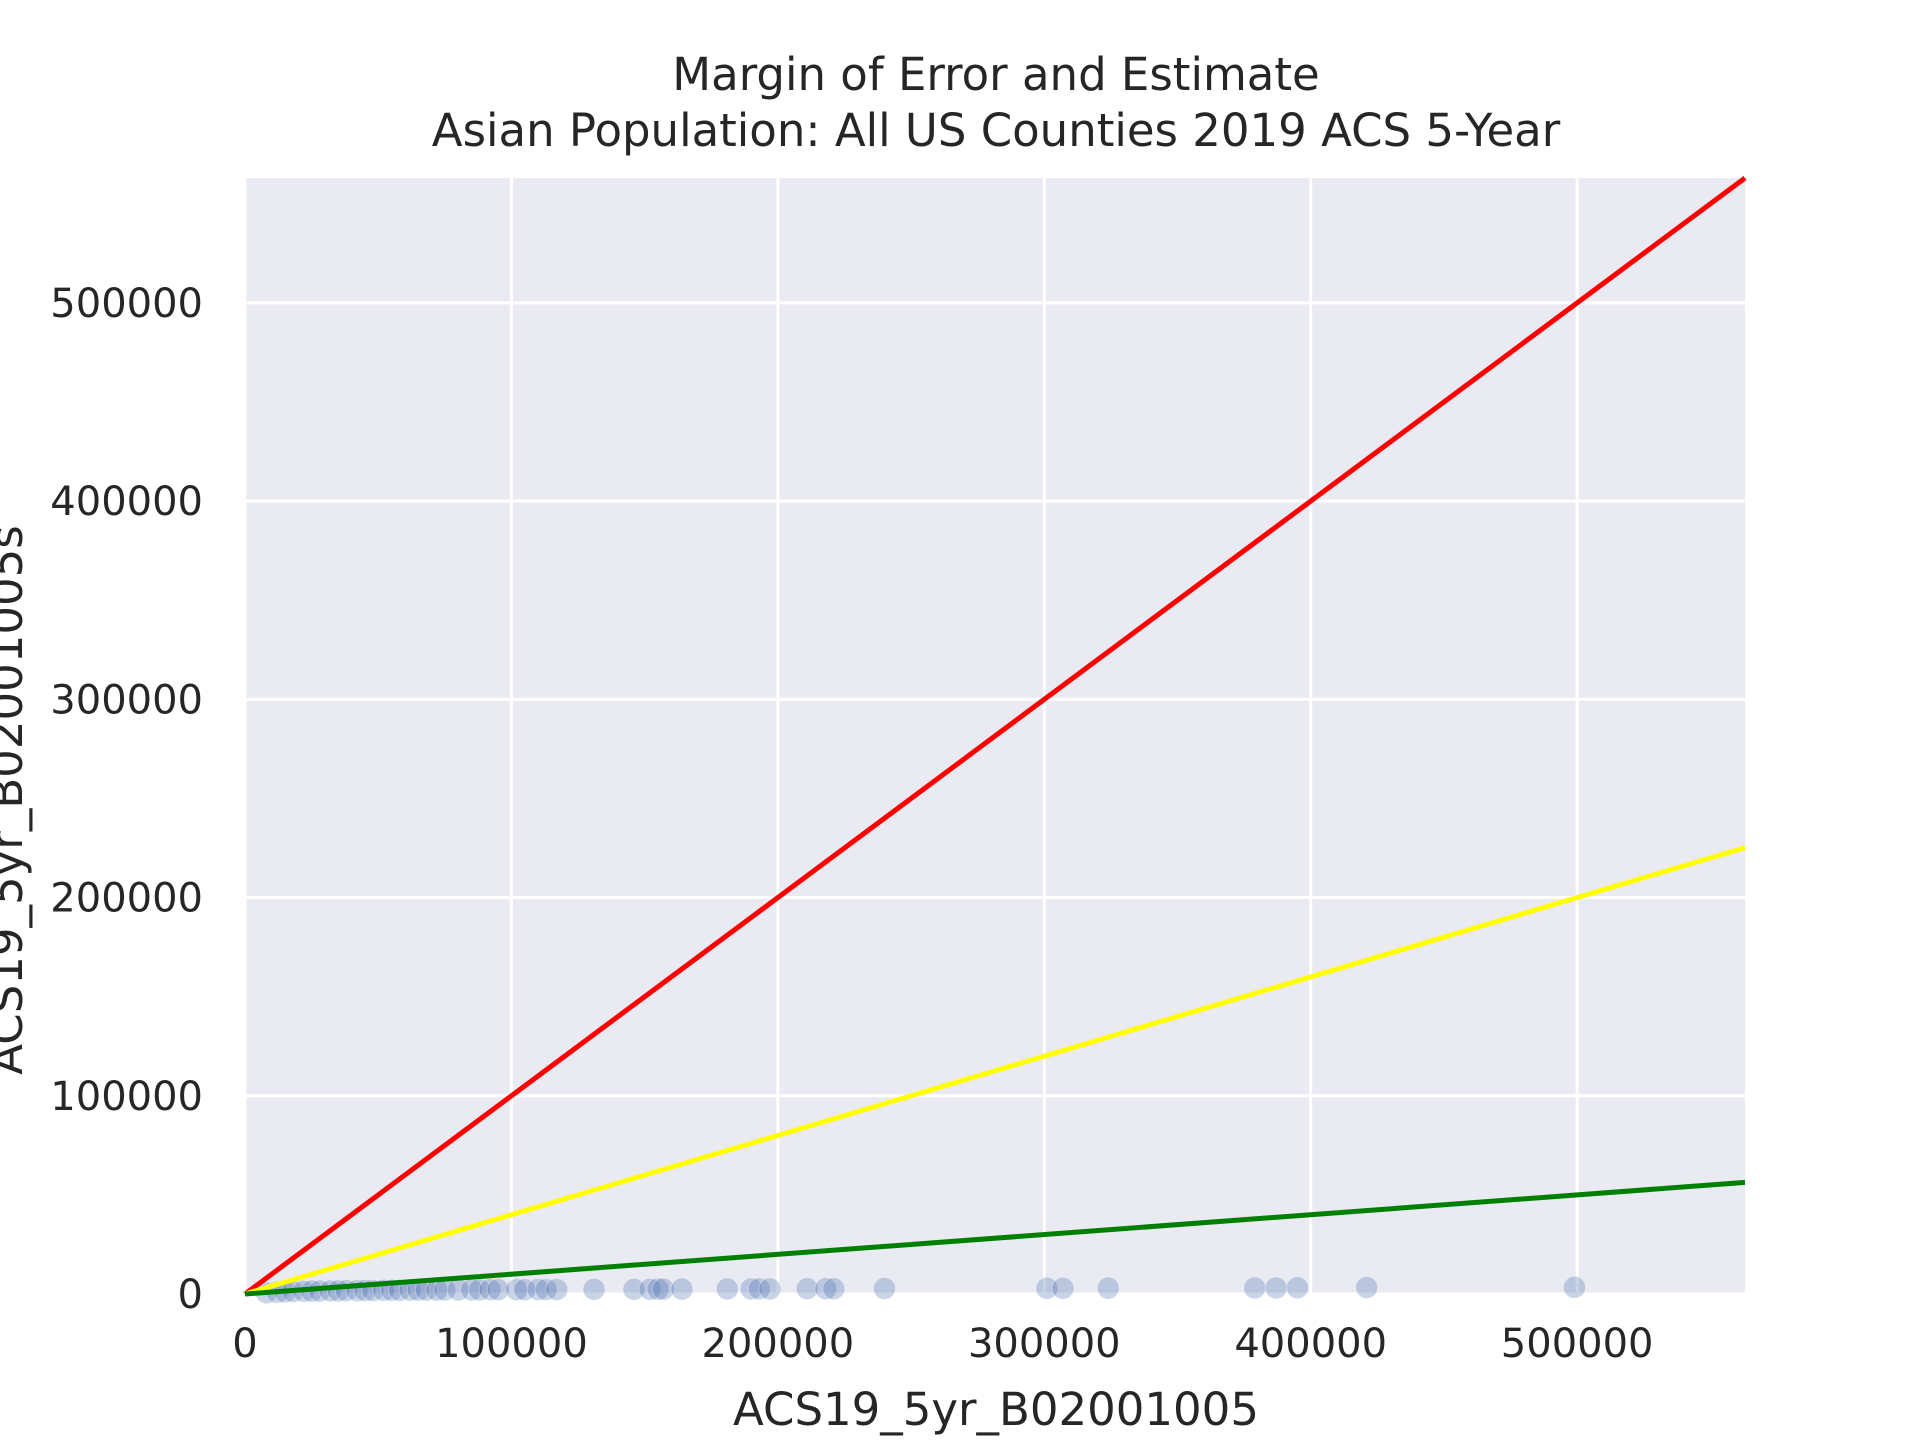 This screenshot has height=1445, width=1920. Describe the element at coordinates (126, 304) in the screenshot. I see `y-tick-label: 500000` at that location.